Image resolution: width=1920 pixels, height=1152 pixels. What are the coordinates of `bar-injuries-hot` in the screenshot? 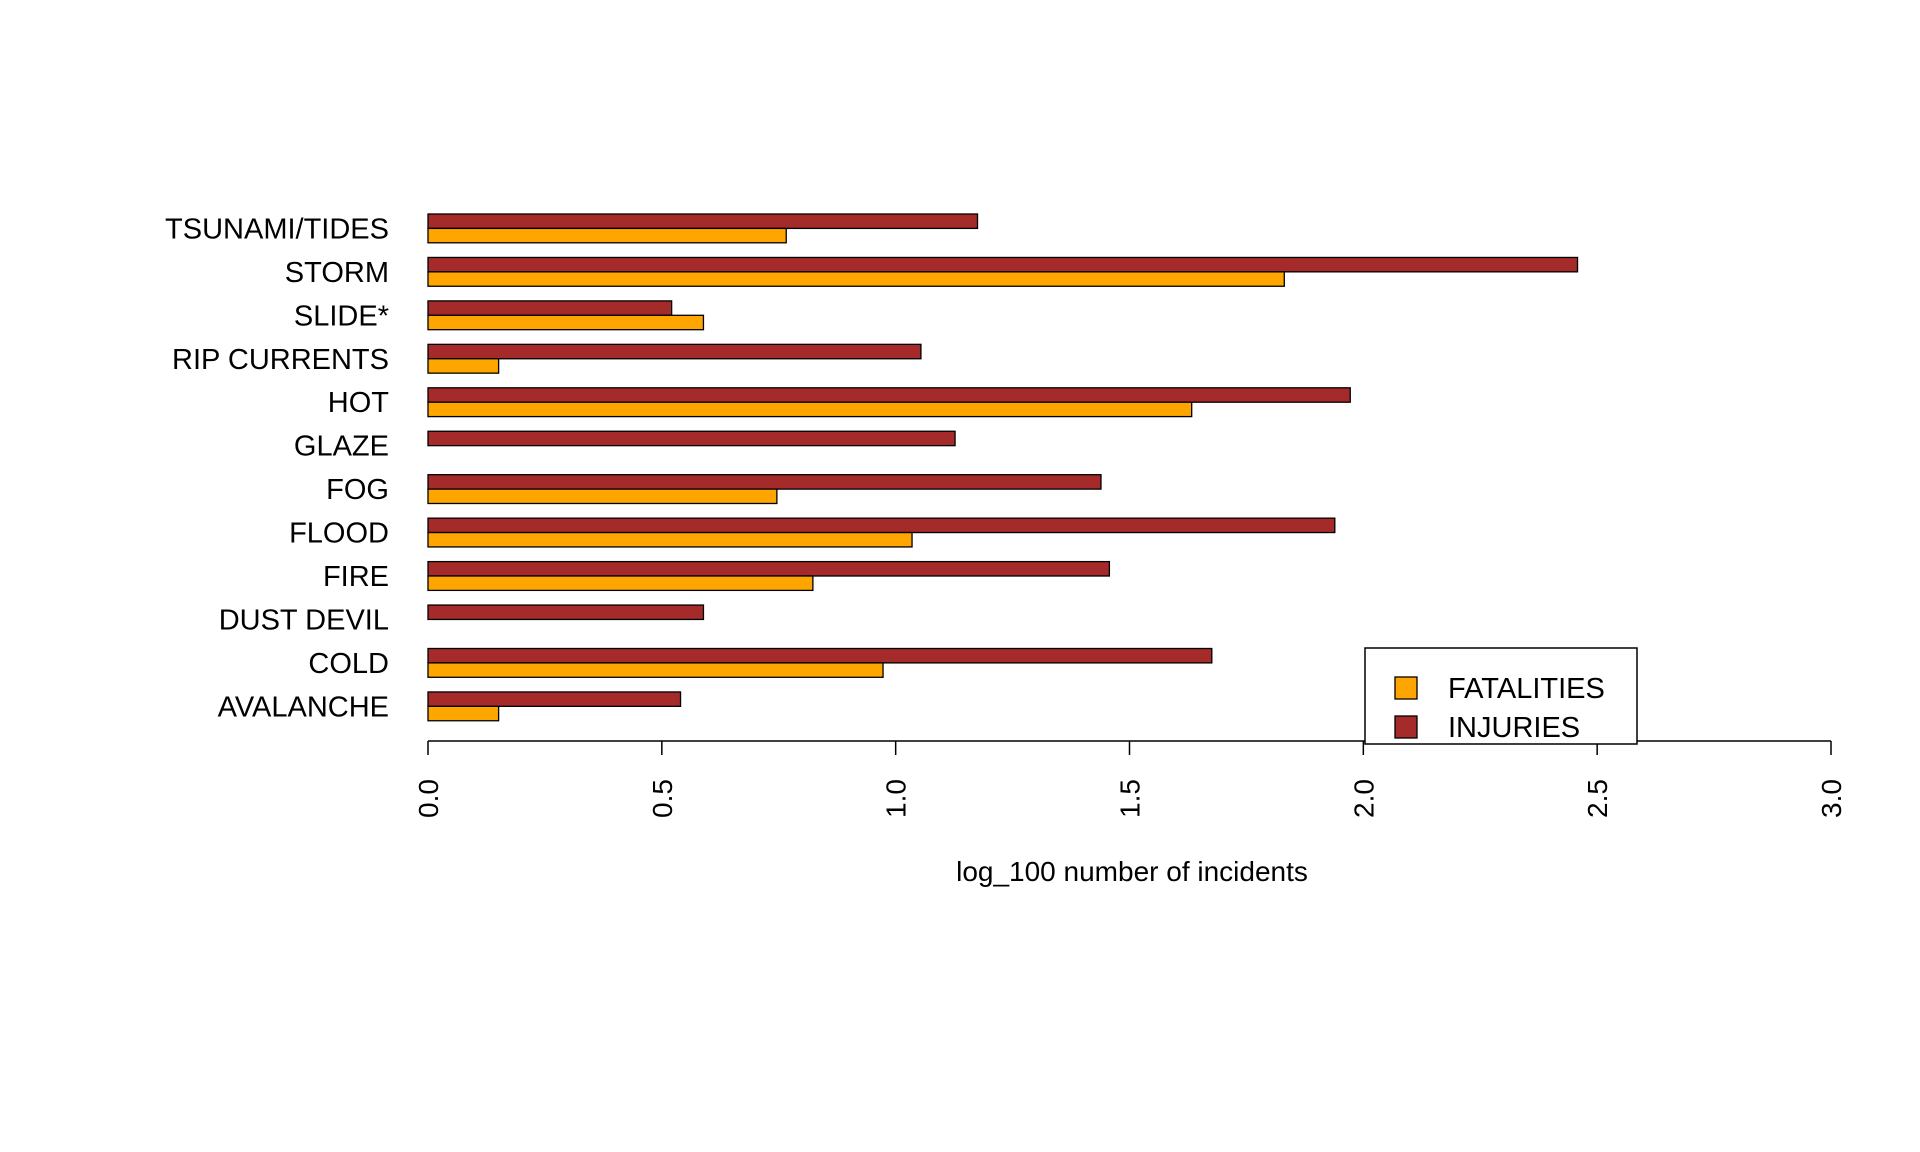 It's located at (889, 395).